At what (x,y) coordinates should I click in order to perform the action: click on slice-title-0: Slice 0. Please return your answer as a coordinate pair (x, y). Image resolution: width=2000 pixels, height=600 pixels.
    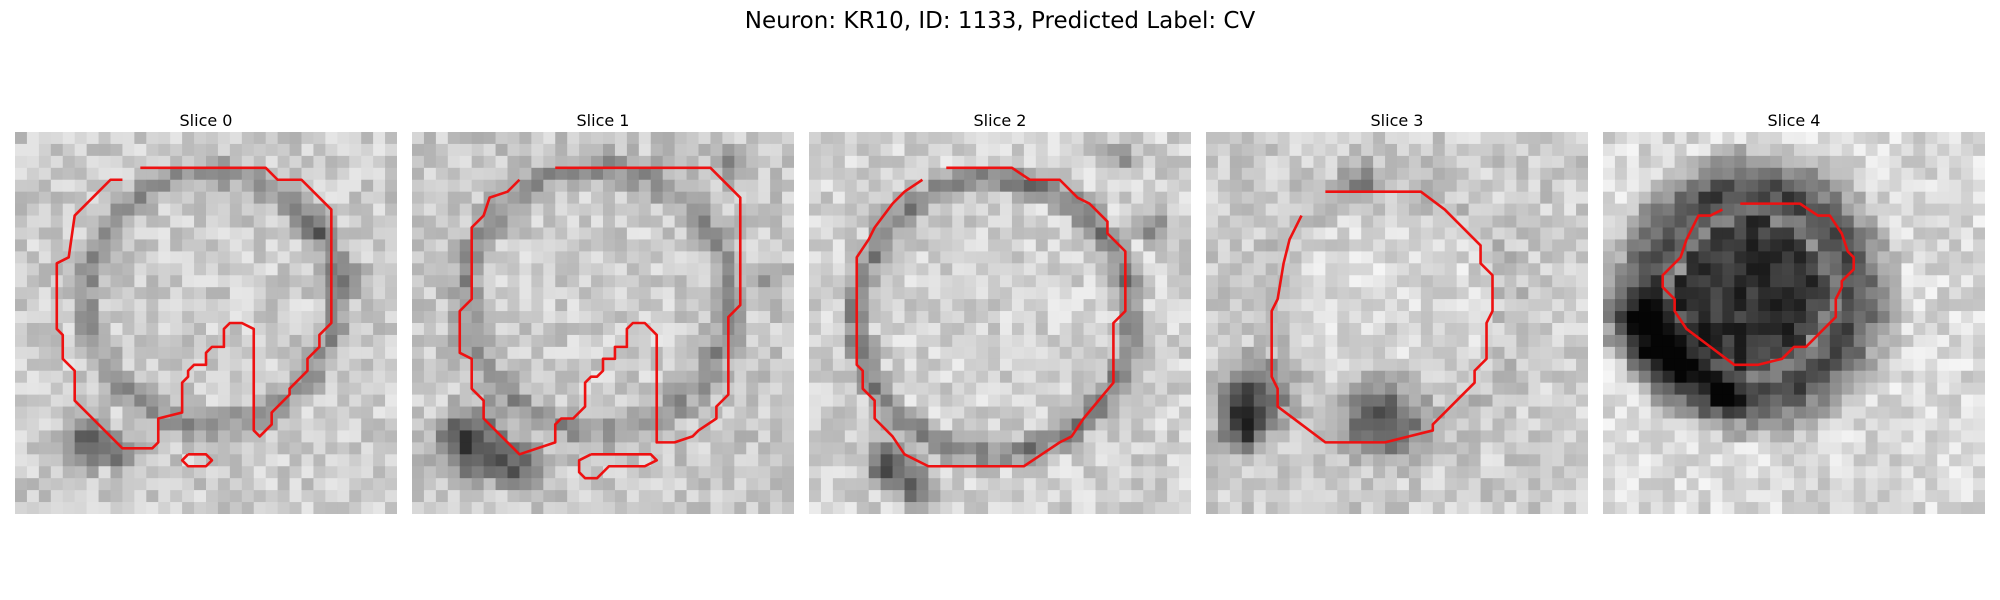
    Looking at the image, I should click on (206, 120).